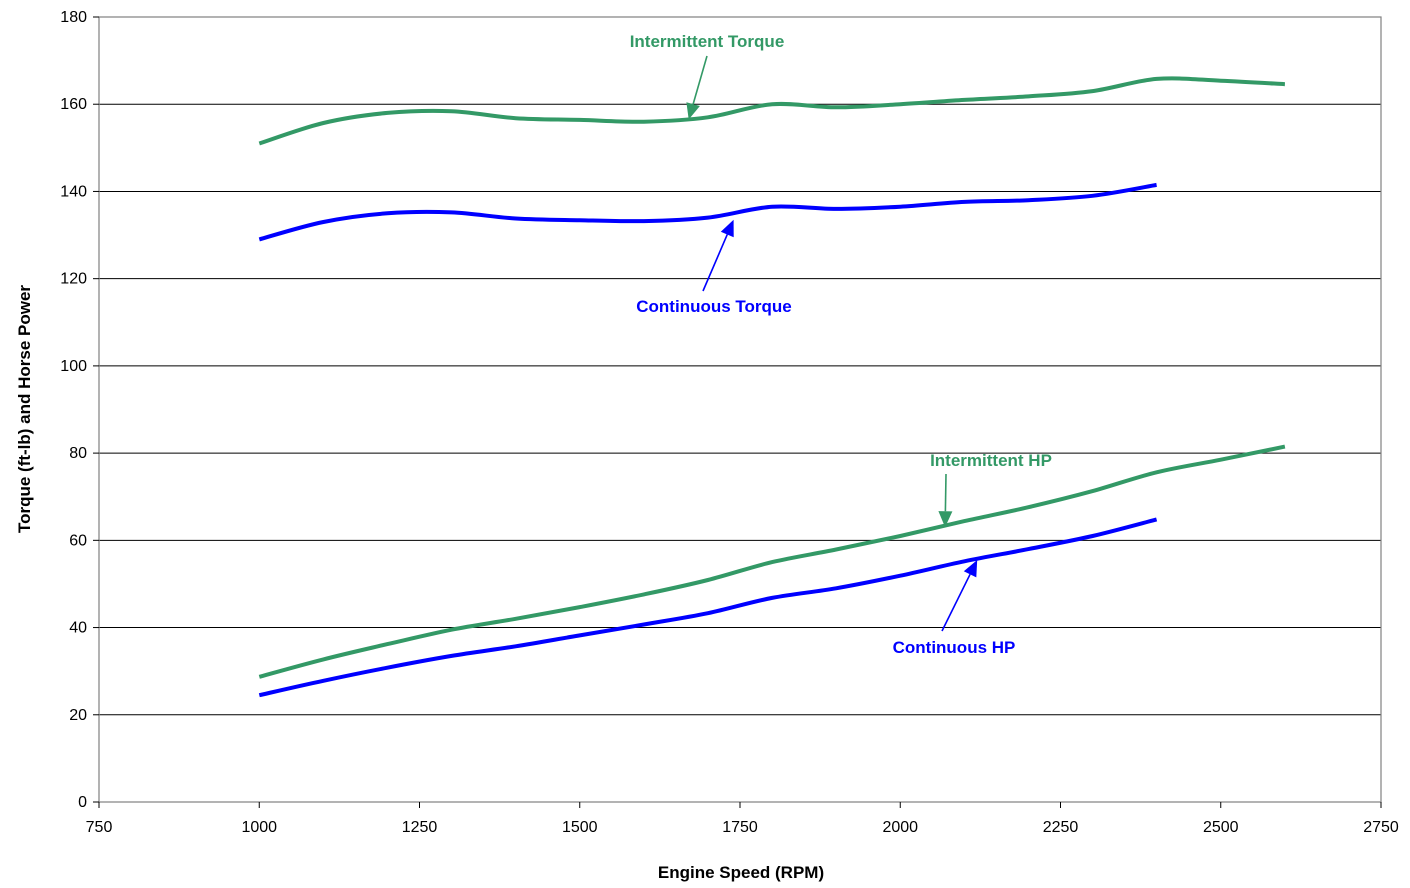 The height and width of the screenshot is (888, 1410). What do you see at coordinates (73, 279) in the screenshot?
I see `y-tick-label: 120` at bounding box center [73, 279].